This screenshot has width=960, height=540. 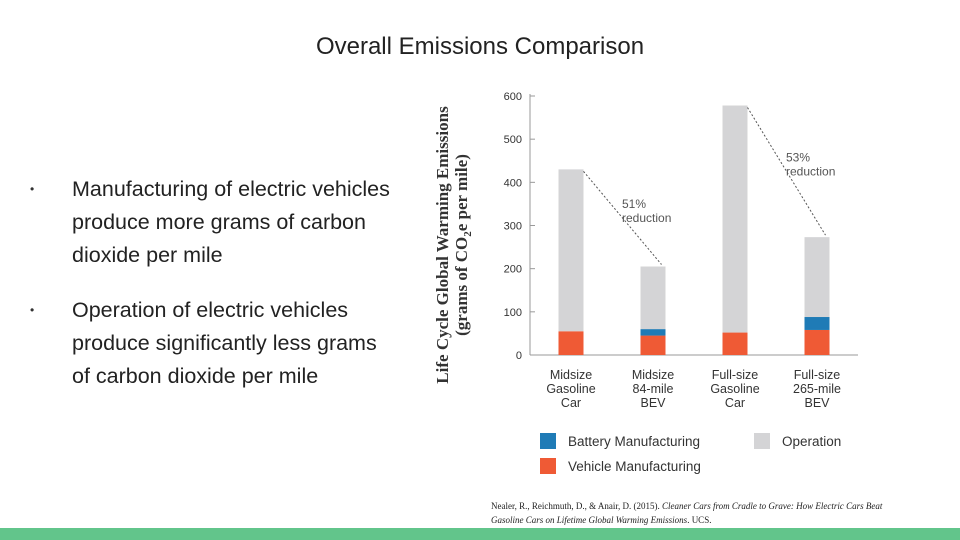 What do you see at coordinates (798, 157) in the screenshot?
I see `reduction-label: 53%` at bounding box center [798, 157].